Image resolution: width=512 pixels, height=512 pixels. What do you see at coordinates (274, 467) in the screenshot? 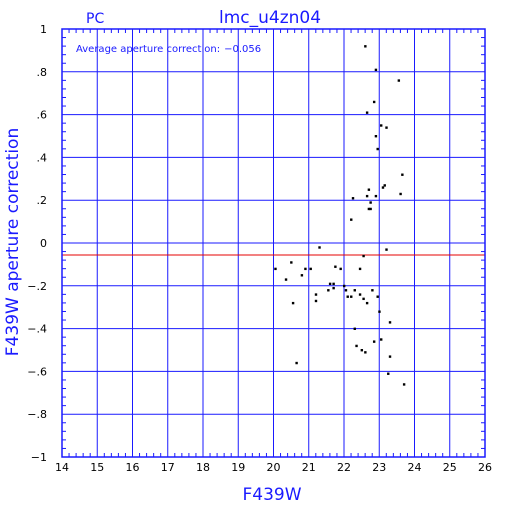
I see `x-tick-label: 20` at bounding box center [274, 467].